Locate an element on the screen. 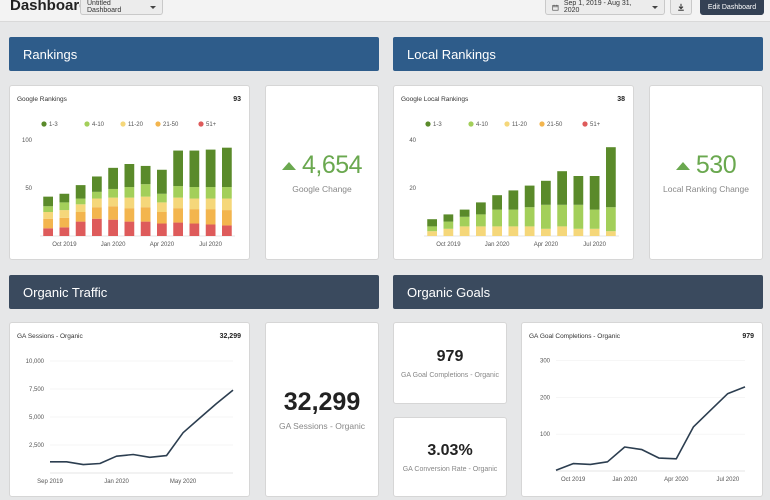 This screenshot has height=500, width=770. legend-label: 1-3 is located at coordinates (437, 125).